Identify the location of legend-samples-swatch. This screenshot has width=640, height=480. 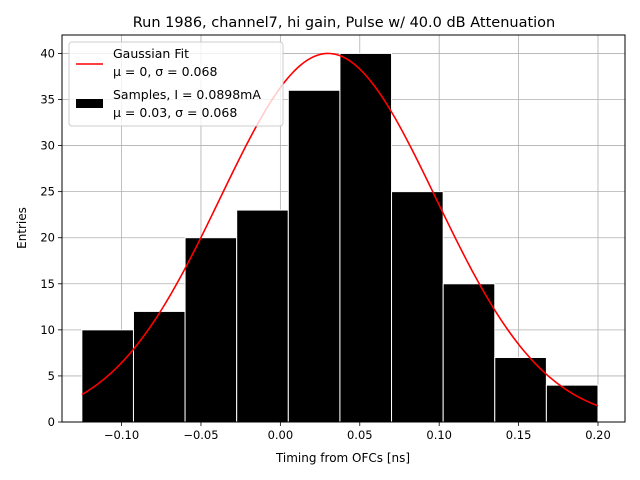
(89, 103).